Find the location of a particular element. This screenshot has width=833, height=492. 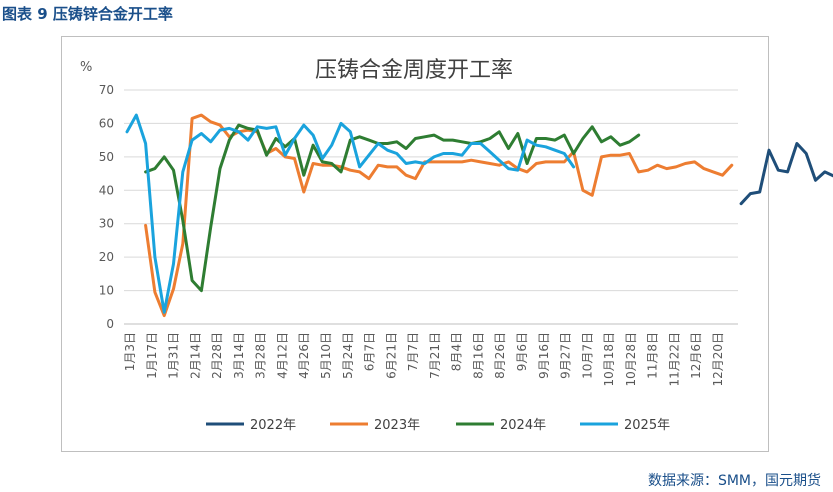

x-tick-label: 4月26日 is located at coordinates (304, 355).